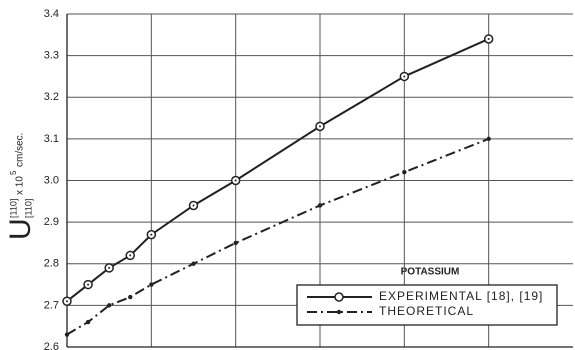  I want to click on y-tick-label: 3.1, so click(51, 139).